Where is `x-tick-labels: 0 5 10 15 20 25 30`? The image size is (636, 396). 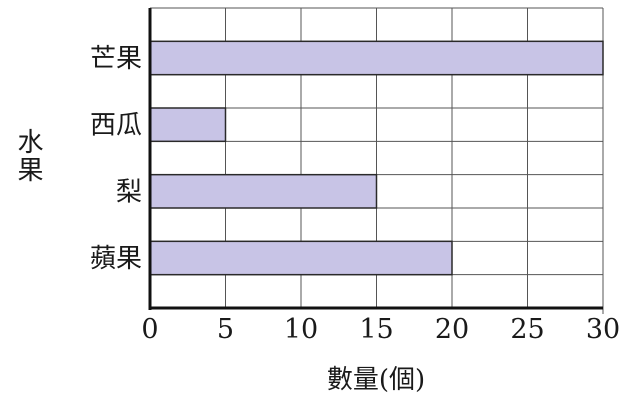 x-tick-labels: 0 5 10 15 20 25 30 is located at coordinates (380, 329).